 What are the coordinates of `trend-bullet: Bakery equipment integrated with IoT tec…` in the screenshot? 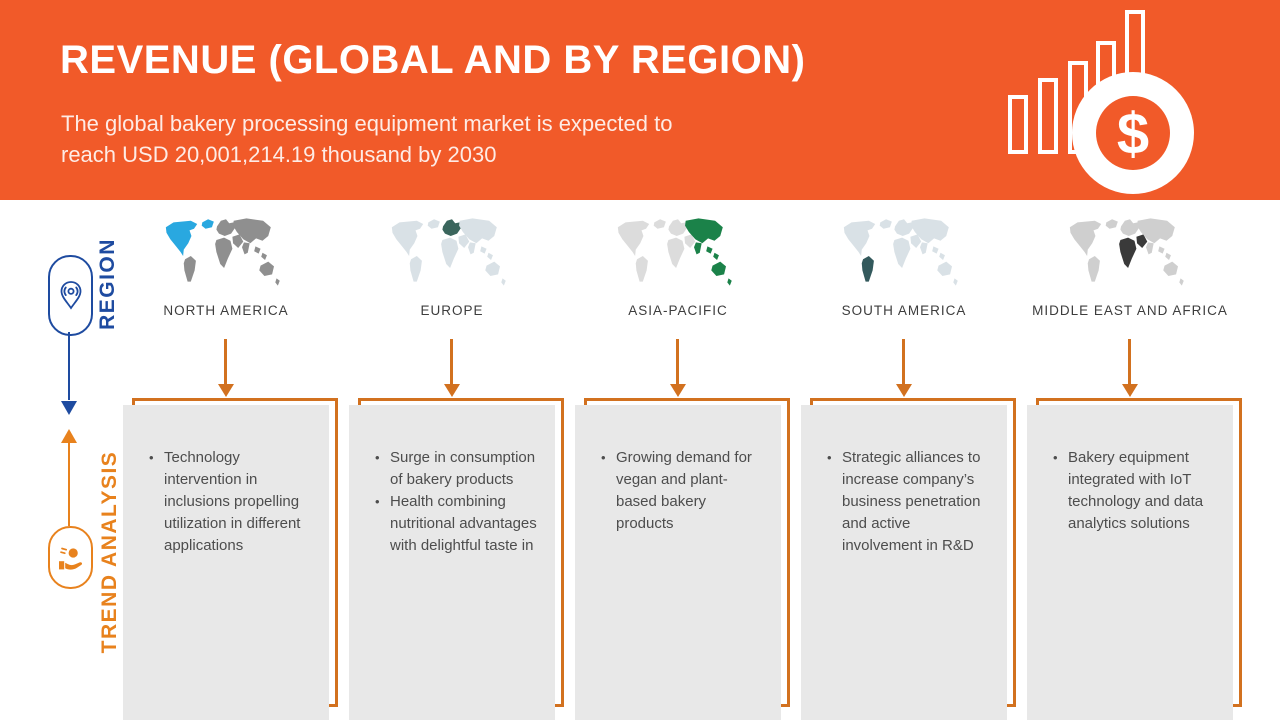 It's located at (1135, 491).